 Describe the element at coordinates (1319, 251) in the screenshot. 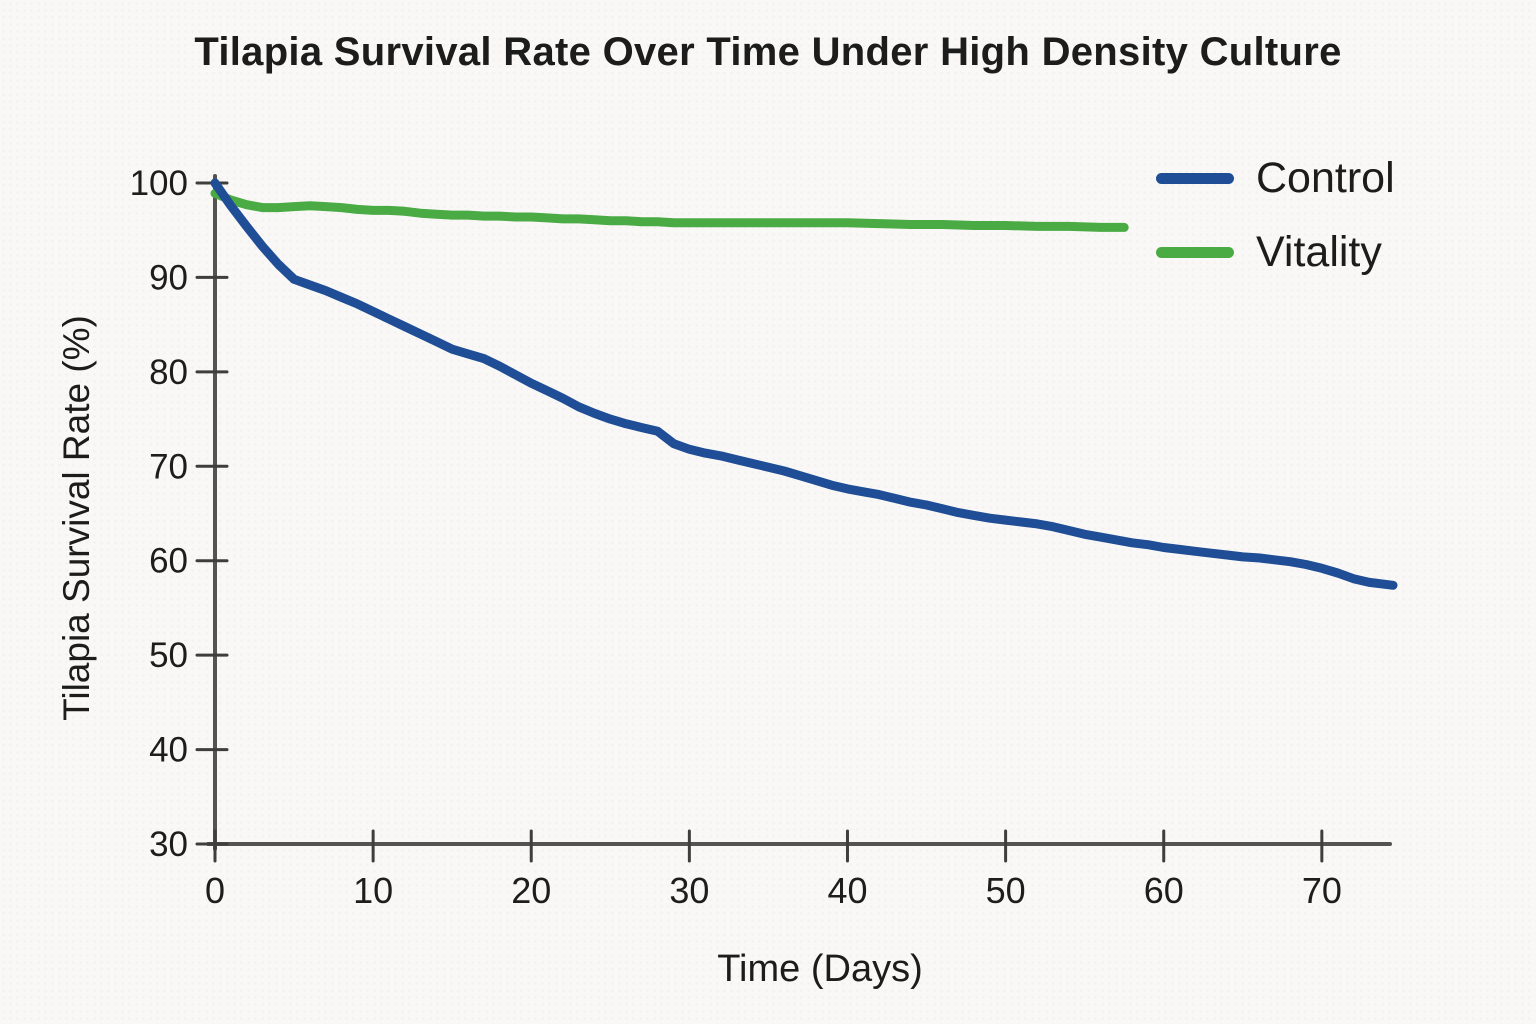

I see `legend-label-vitality: Vitality` at that location.